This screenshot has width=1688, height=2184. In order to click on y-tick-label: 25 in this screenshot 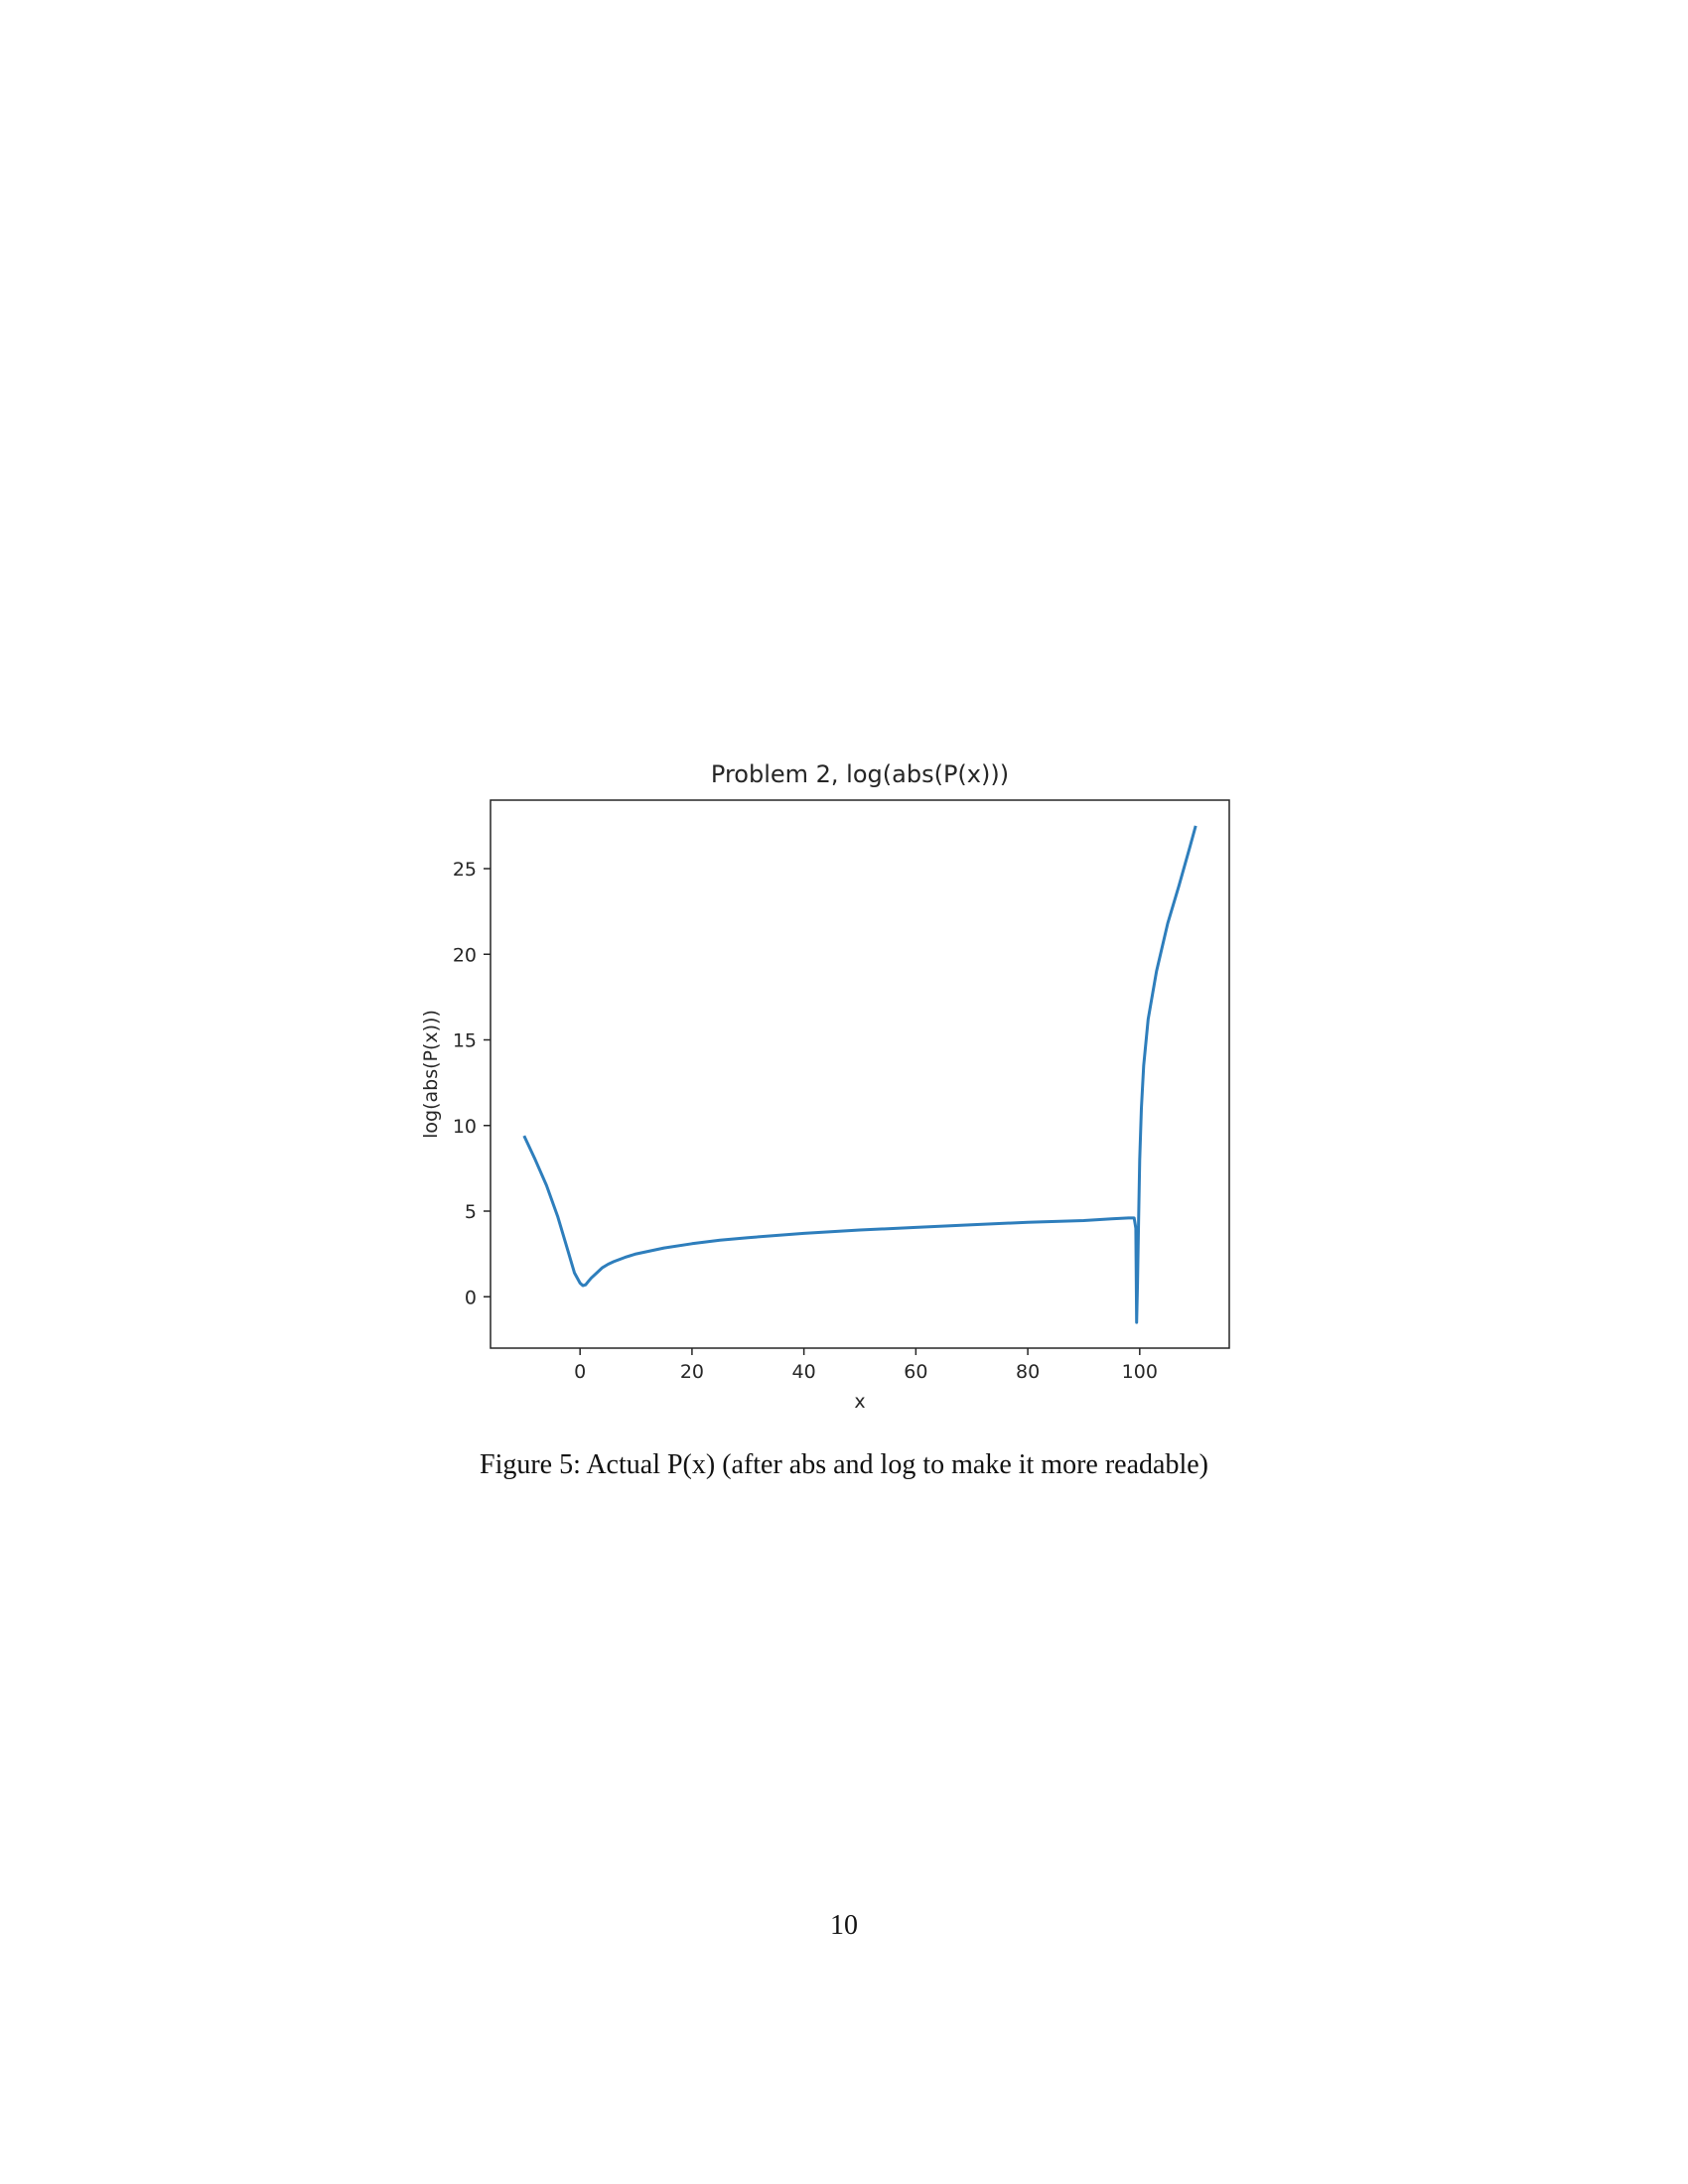, I will do `click(465, 870)`.